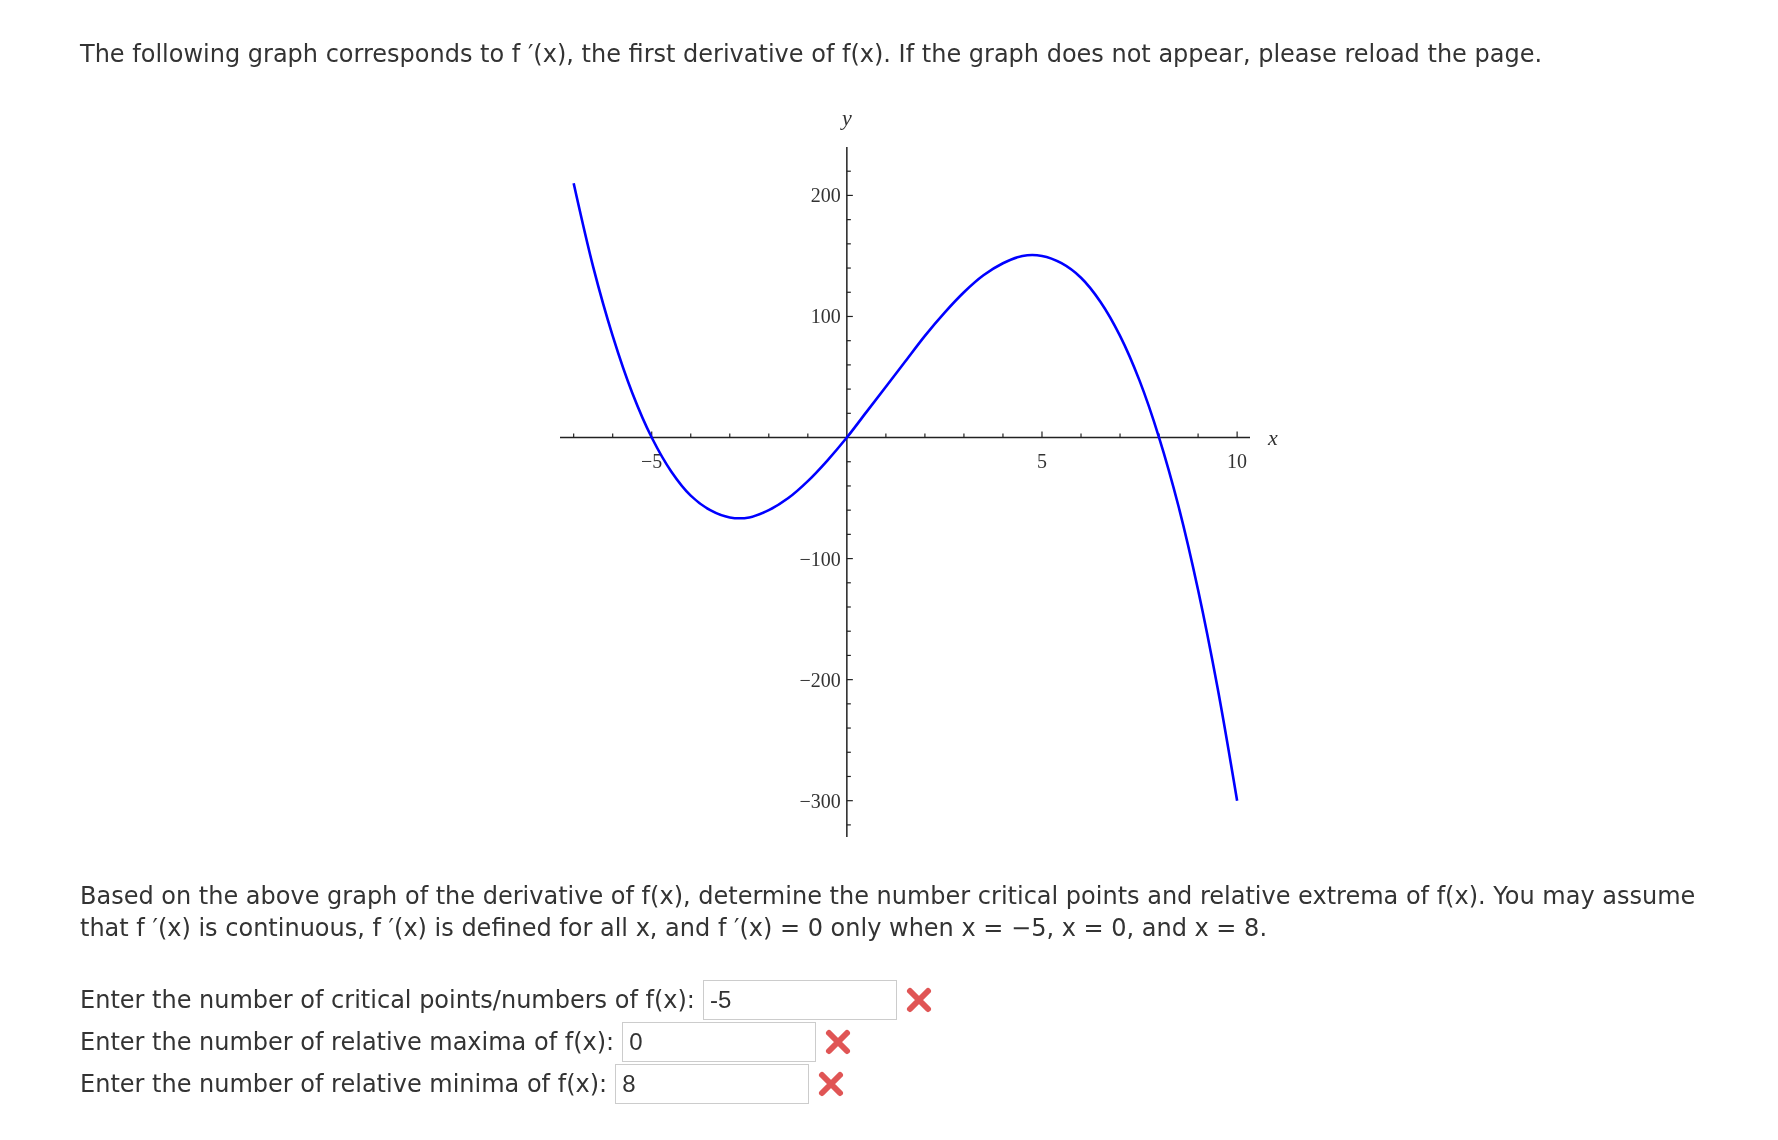 Image resolution: width=1778 pixels, height=1140 pixels. Describe the element at coordinates (1272, 437) in the screenshot. I see `x-axis-title: x` at that location.